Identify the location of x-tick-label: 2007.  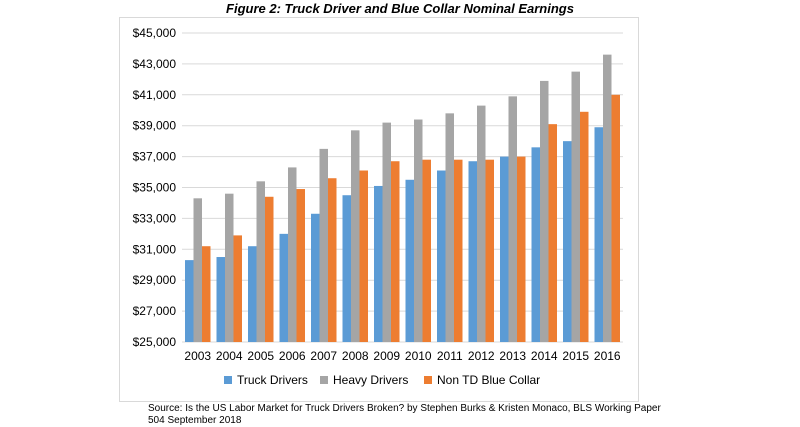
(323, 356).